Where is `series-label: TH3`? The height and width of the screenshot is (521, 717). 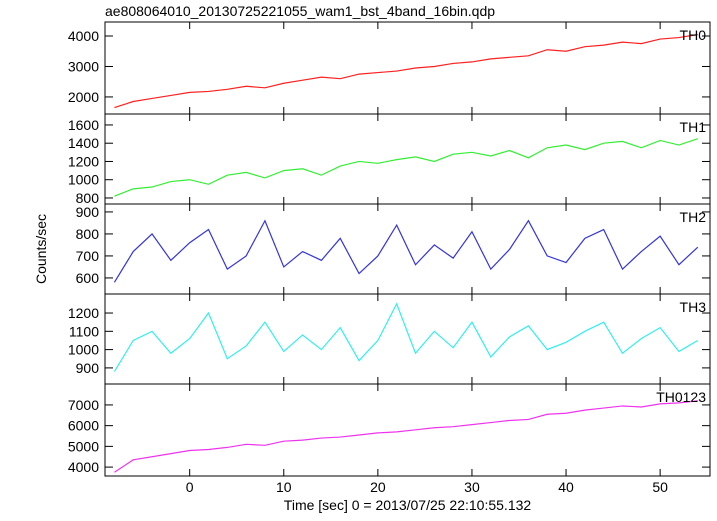 series-label: TH3 is located at coordinates (693, 307).